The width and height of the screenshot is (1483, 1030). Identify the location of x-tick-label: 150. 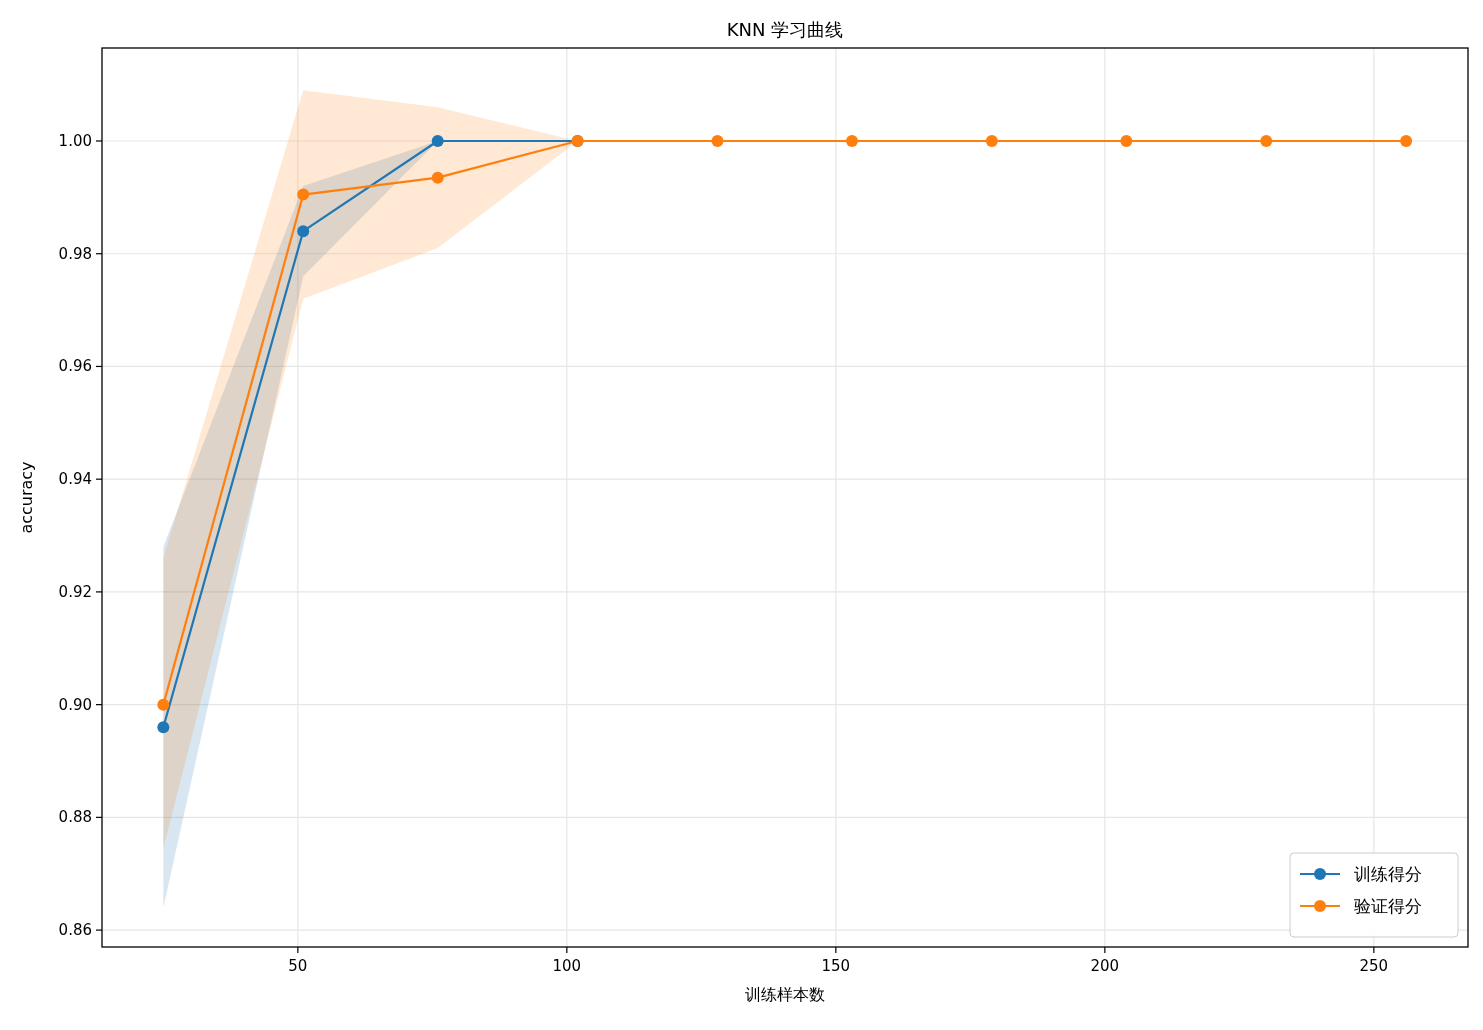
(836, 966).